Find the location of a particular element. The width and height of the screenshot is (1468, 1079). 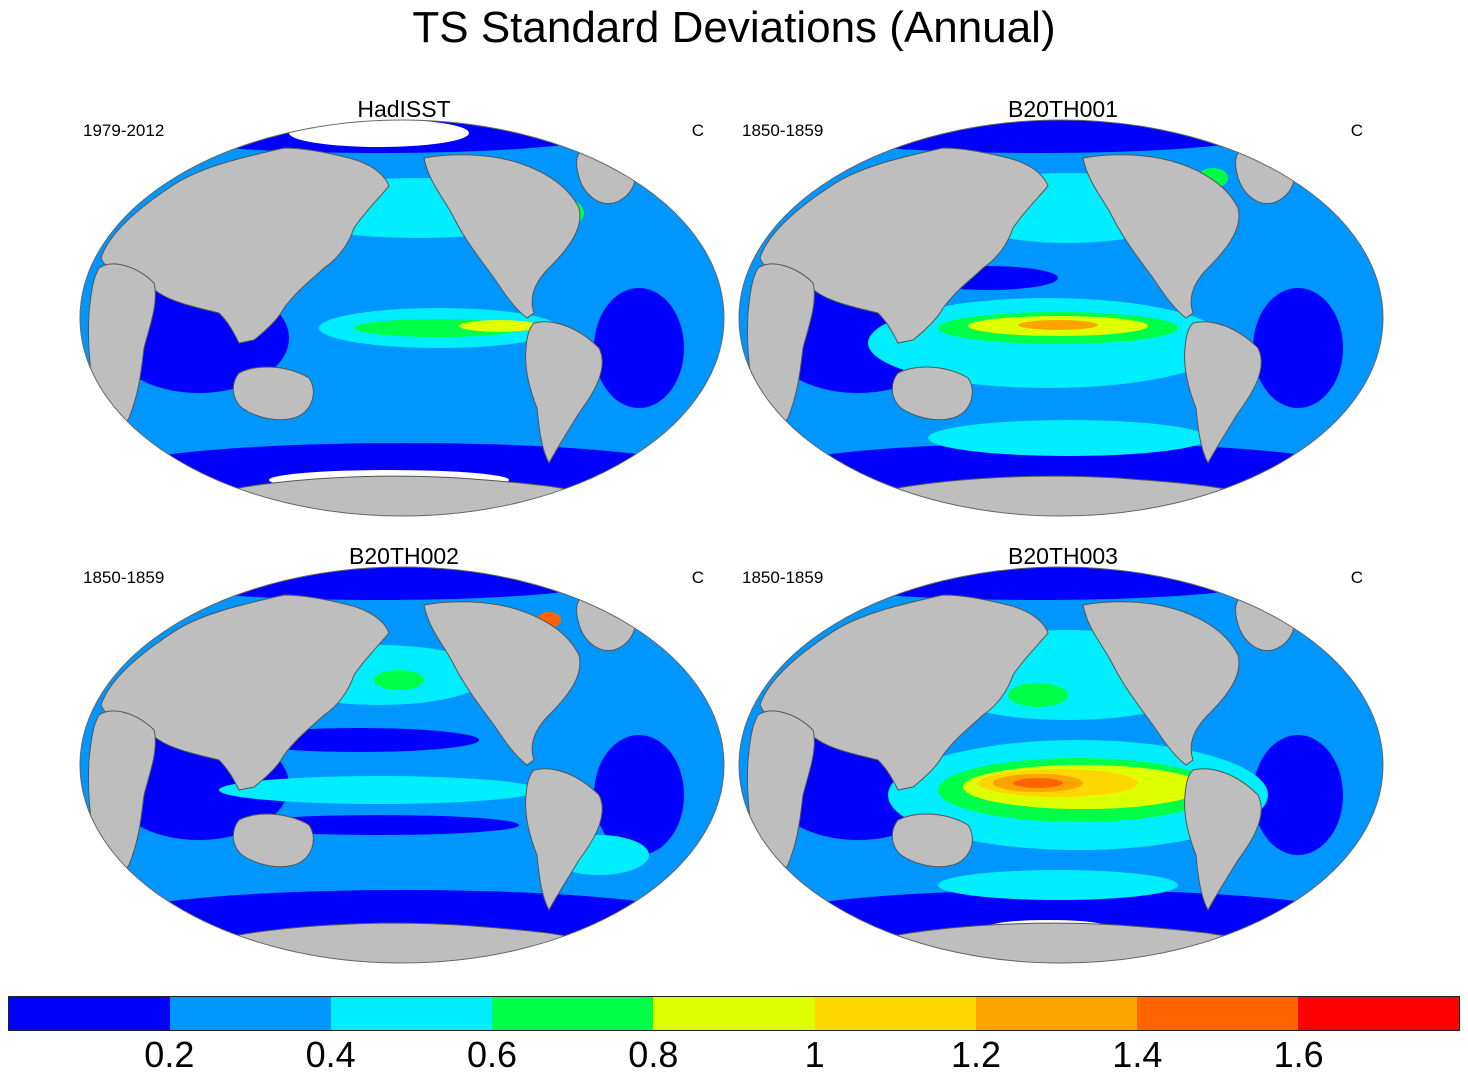

panel-title: B20TH001 is located at coordinates (1063, 109).